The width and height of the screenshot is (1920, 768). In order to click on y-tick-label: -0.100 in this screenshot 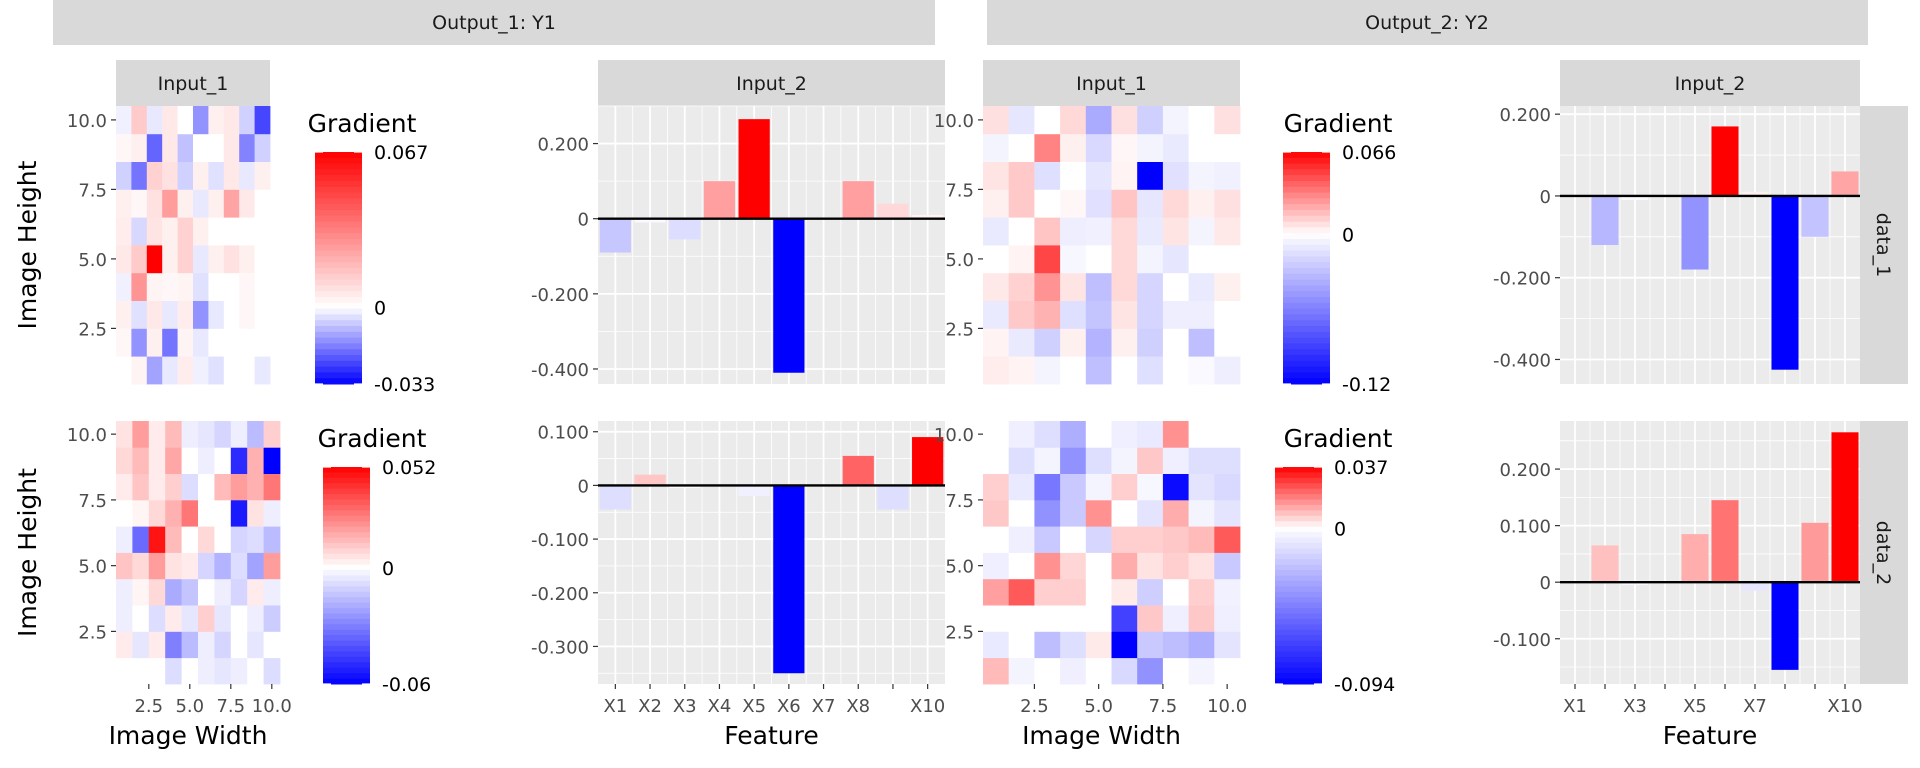, I will do `click(560, 540)`.